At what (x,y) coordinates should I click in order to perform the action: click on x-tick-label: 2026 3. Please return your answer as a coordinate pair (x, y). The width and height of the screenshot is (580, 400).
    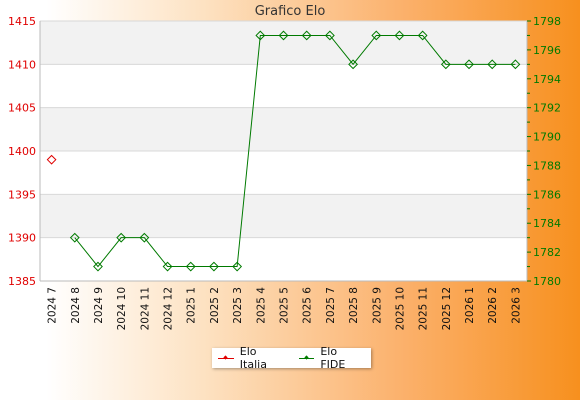
    Looking at the image, I should click on (516, 305).